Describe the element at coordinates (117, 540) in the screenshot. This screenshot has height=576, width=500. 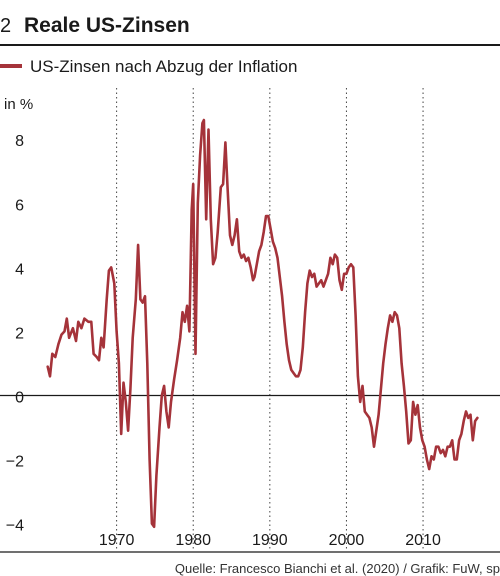
I see `x-tick-label: 1970` at that location.